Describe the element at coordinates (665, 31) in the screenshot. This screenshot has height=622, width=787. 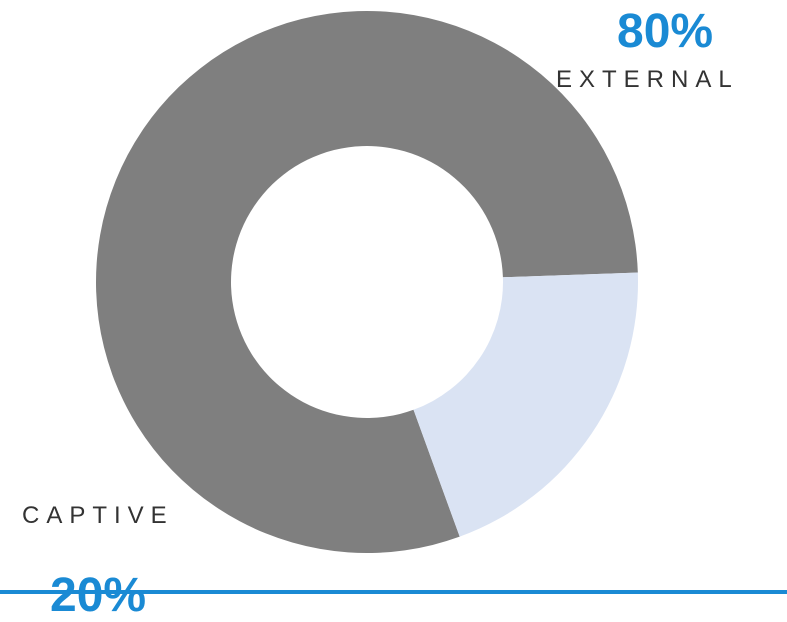
I see `external-percent-label: 80%` at that location.